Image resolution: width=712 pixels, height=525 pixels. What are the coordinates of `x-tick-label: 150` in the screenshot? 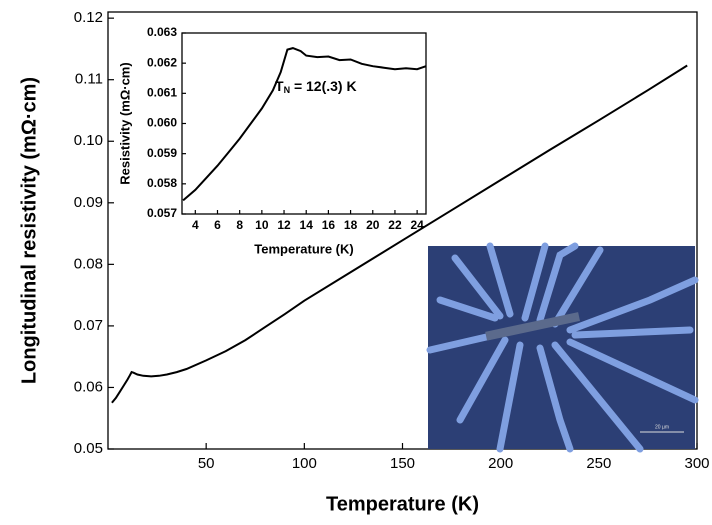 It's located at (402, 463).